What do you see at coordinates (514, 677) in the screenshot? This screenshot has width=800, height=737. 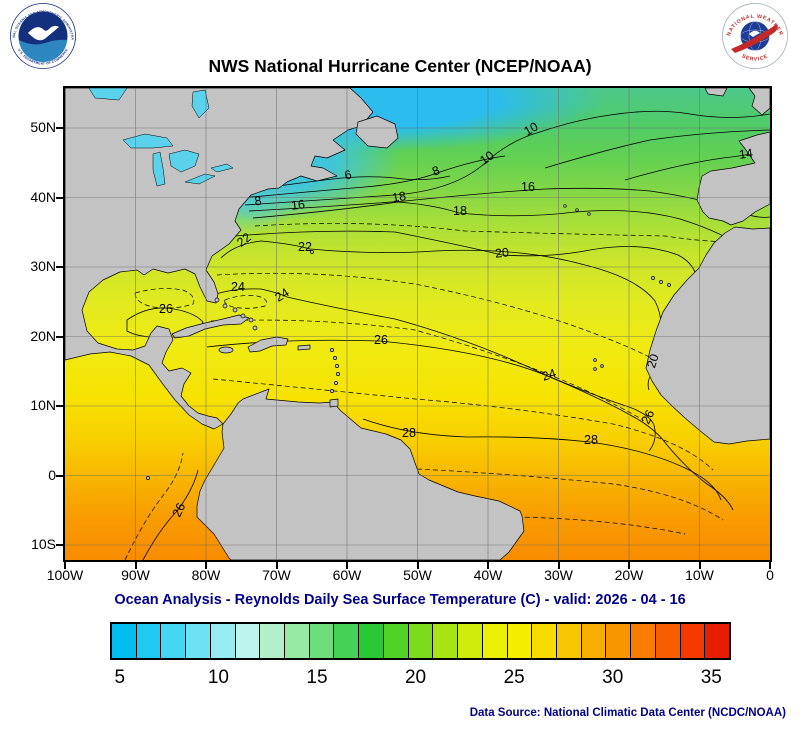 I see `colorbar-tick-label: 25` at bounding box center [514, 677].